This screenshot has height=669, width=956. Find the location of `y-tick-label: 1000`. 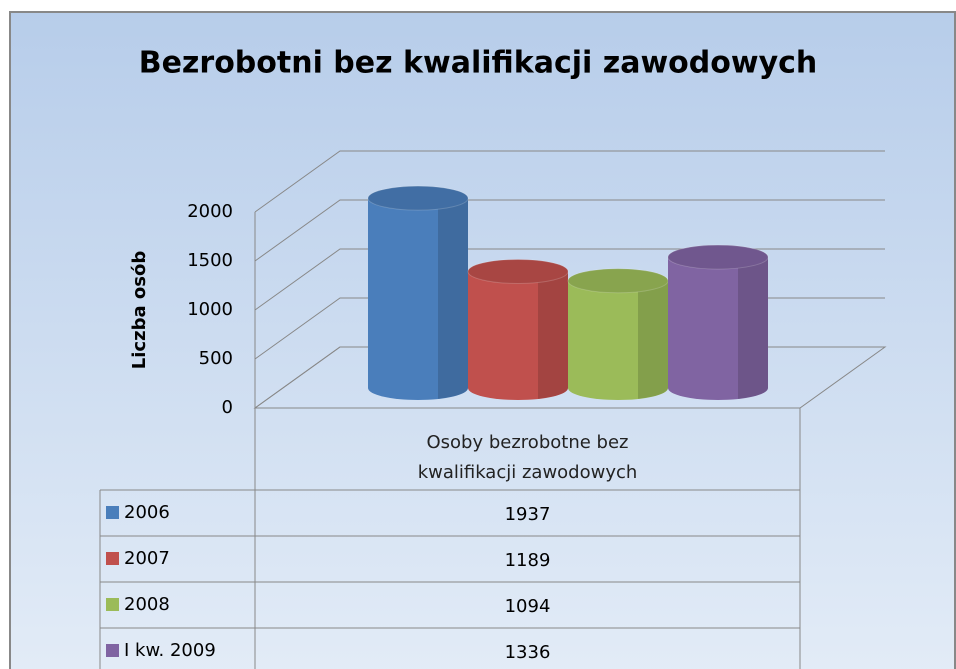

y-tick-label: 1000 is located at coordinates (210, 309).